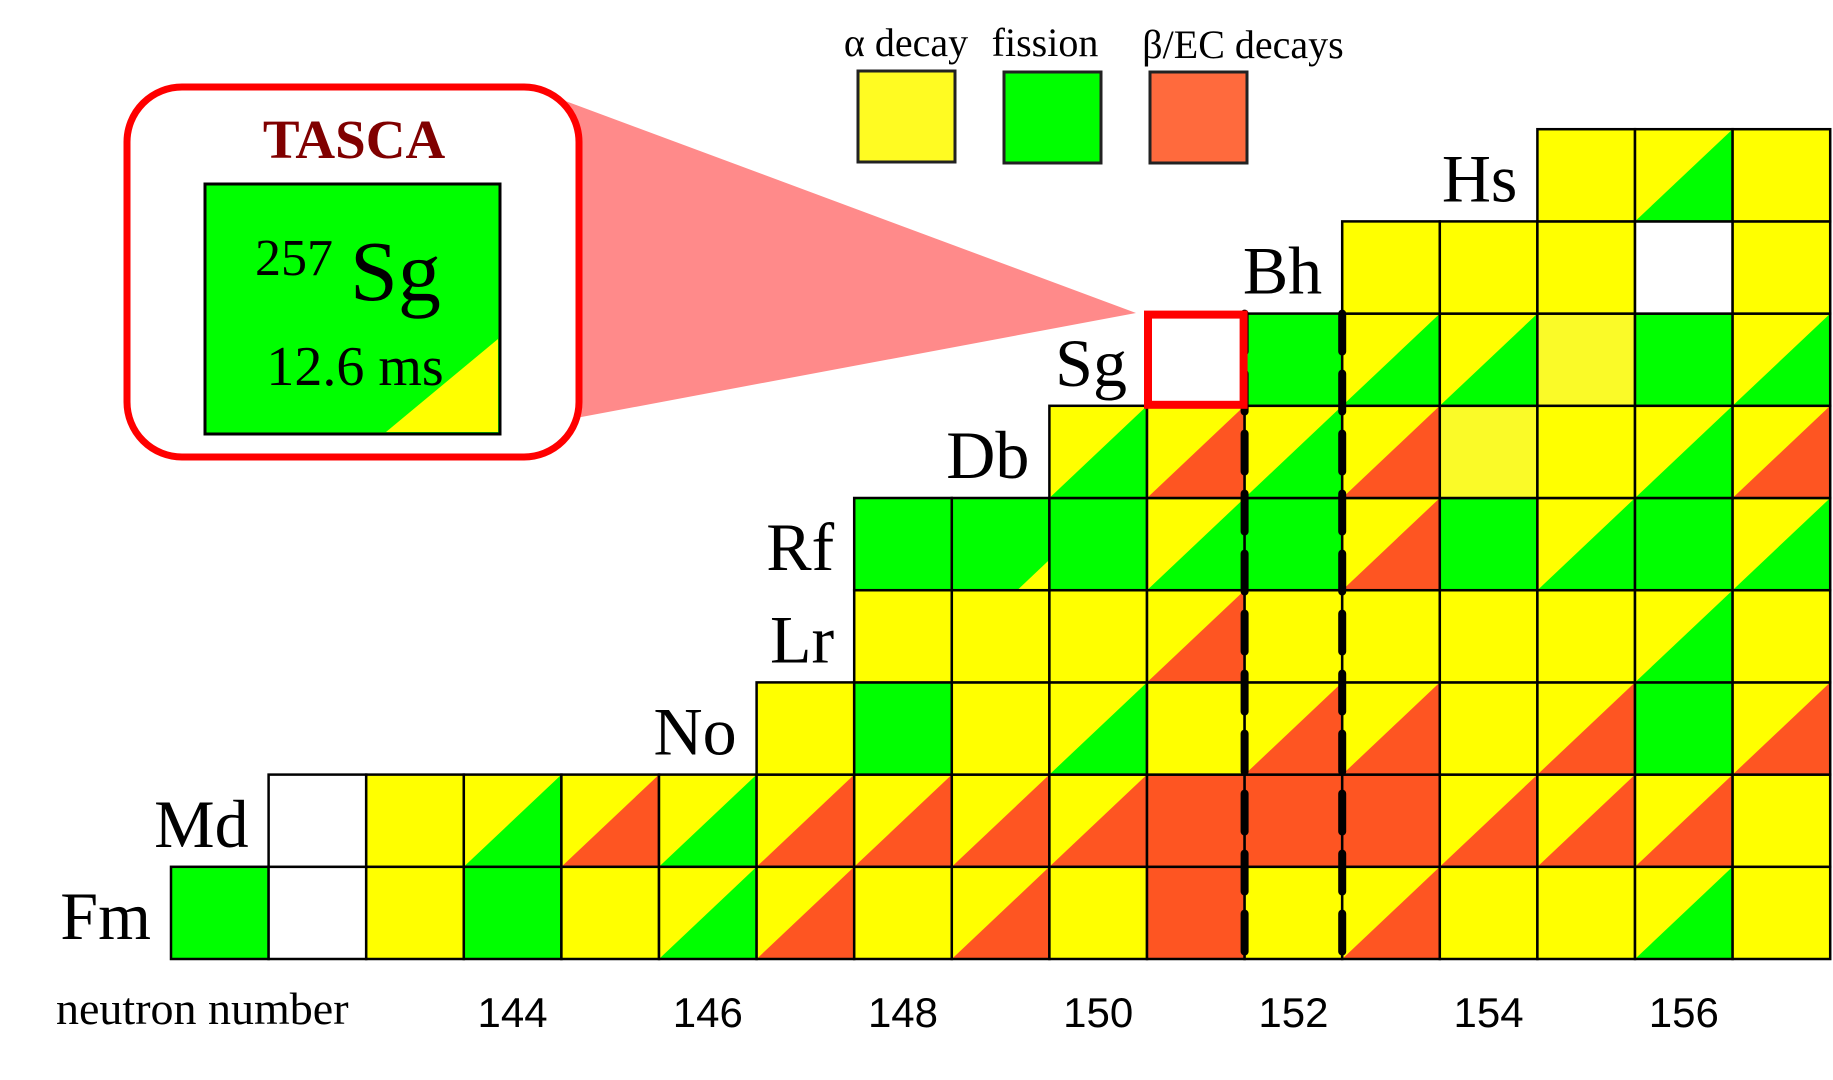 The height and width of the screenshot is (1080, 1833). What do you see at coordinates (906, 42) in the screenshot?
I see `legend-label-alpha: α decay` at bounding box center [906, 42].